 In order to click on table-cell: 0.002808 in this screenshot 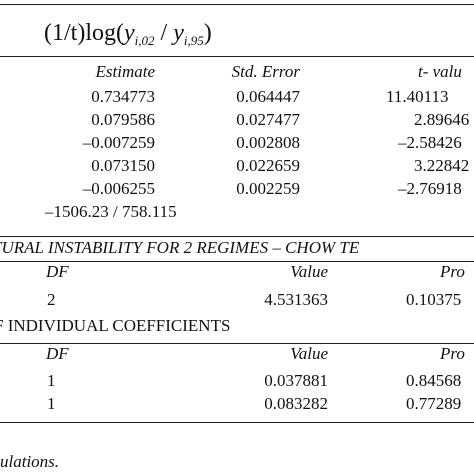, I will do `click(268, 142)`.